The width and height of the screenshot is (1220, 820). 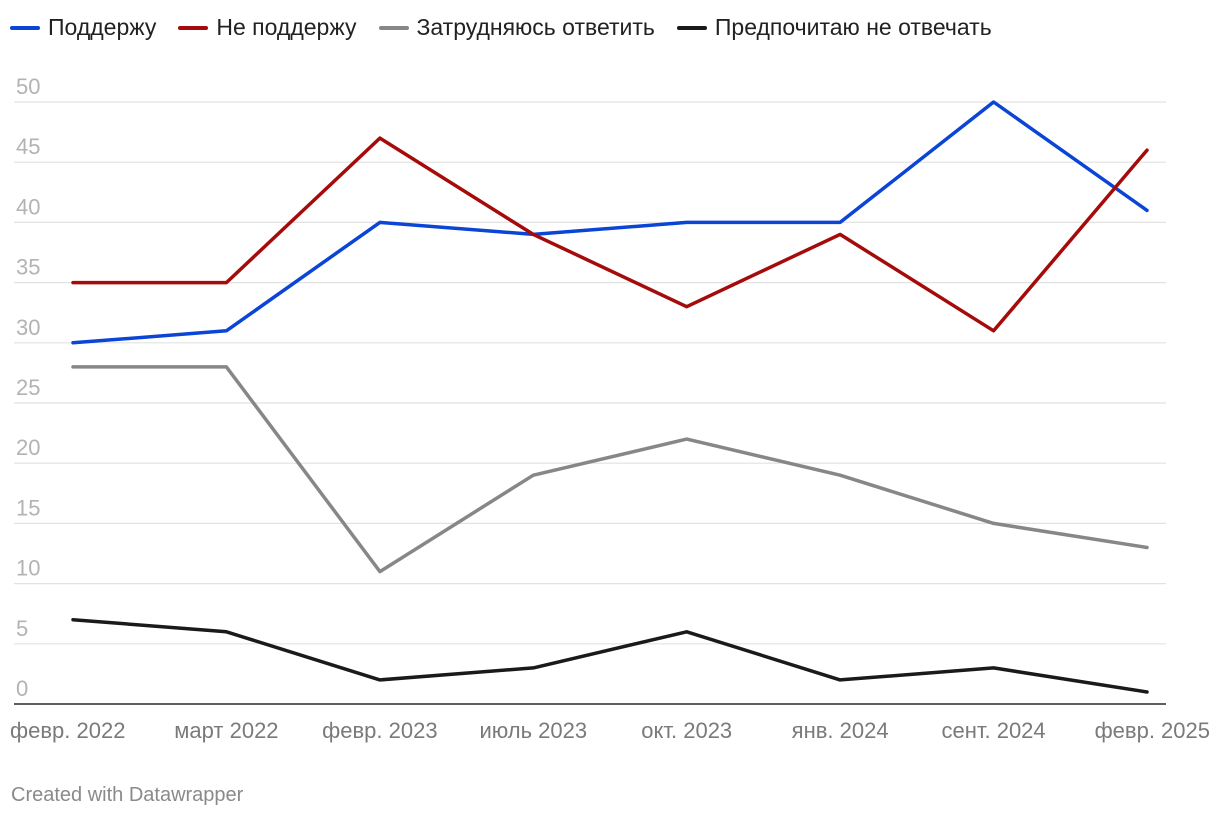 I want to click on y-tick-label: 30, so click(x=28, y=327).